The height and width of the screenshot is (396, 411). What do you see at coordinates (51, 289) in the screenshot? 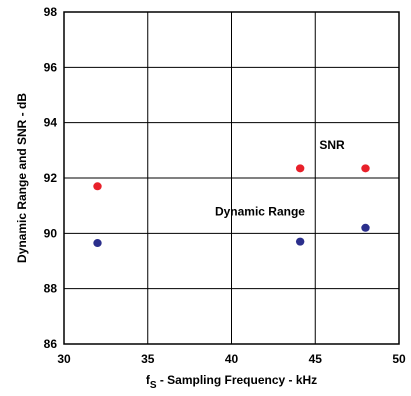
I see `y-tick-label: 88` at bounding box center [51, 289].